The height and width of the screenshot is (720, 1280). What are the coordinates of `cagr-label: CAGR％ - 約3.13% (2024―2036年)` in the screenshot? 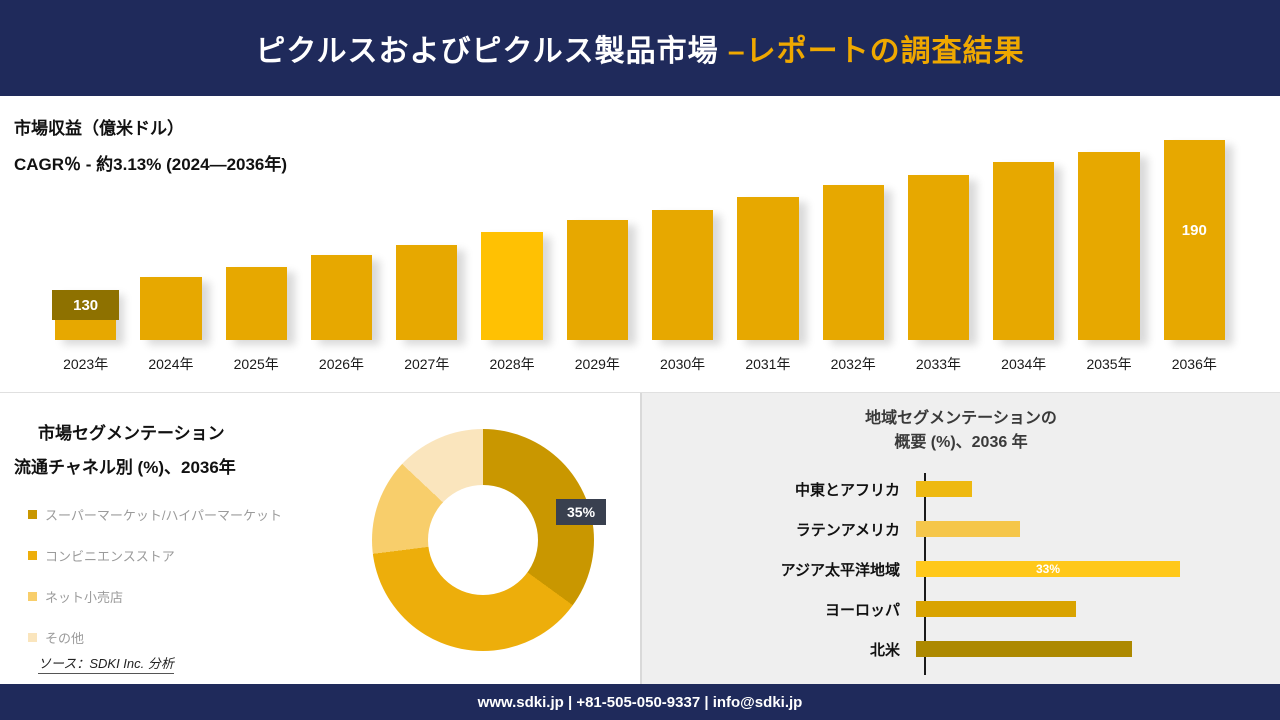 It's located at (151, 164).